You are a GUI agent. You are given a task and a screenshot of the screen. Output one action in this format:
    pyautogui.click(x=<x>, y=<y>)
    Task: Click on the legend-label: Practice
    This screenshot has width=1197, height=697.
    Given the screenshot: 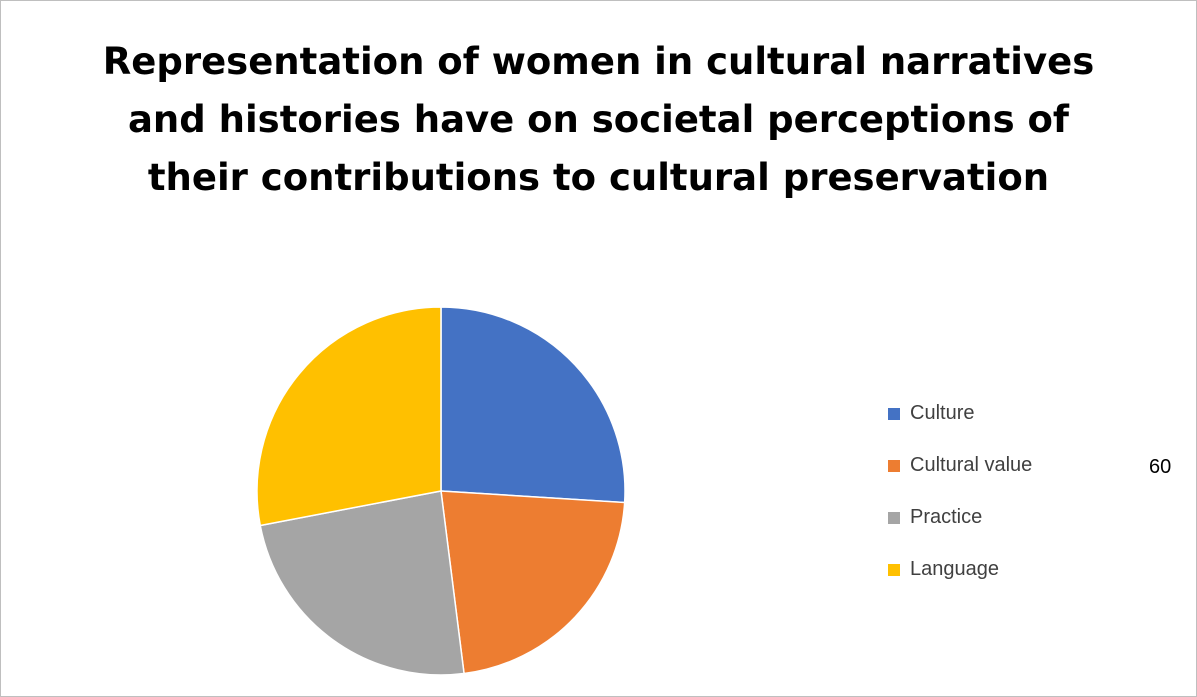 What is the action you would take?
    pyautogui.click(x=946, y=517)
    